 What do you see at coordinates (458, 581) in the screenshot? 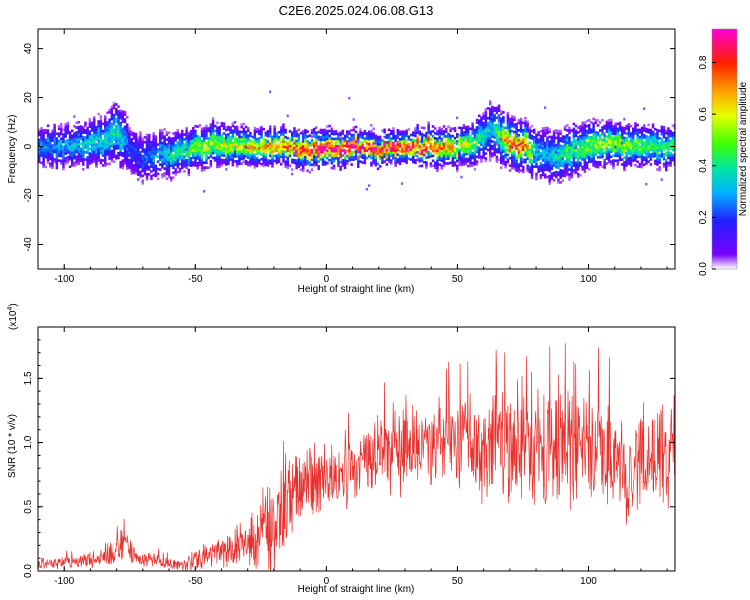
I see `snr-x-tick-label: 50` at bounding box center [458, 581].